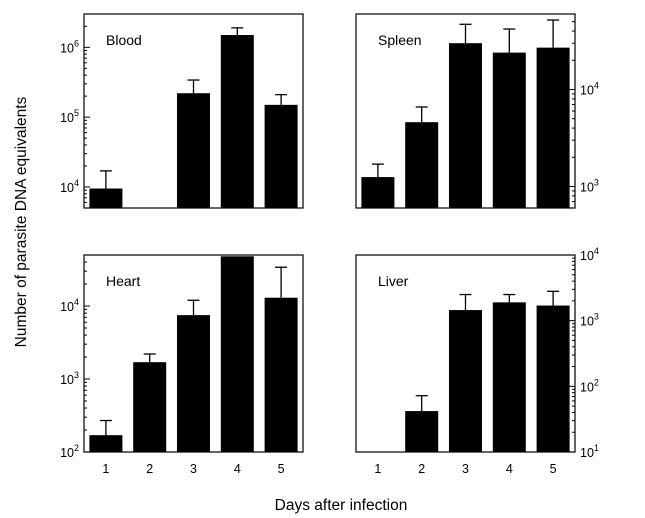 The width and height of the screenshot is (645, 518). What do you see at coordinates (400, 40) in the screenshot?
I see `panel-title: Spleen` at bounding box center [400, 40].